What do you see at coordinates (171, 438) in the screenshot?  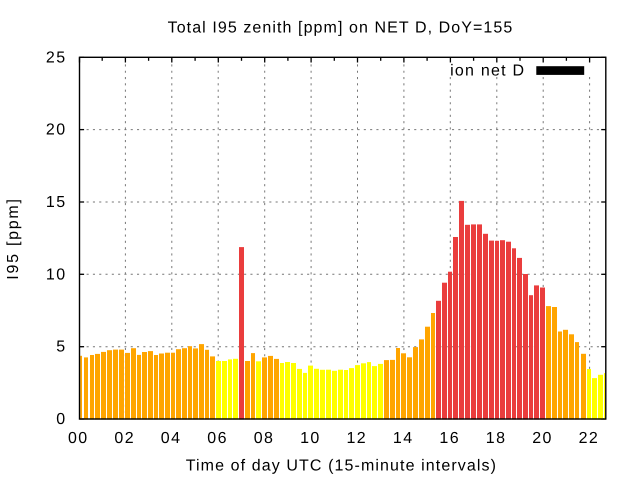 I see `svg-text: 04` at bounding box center [171, 438].